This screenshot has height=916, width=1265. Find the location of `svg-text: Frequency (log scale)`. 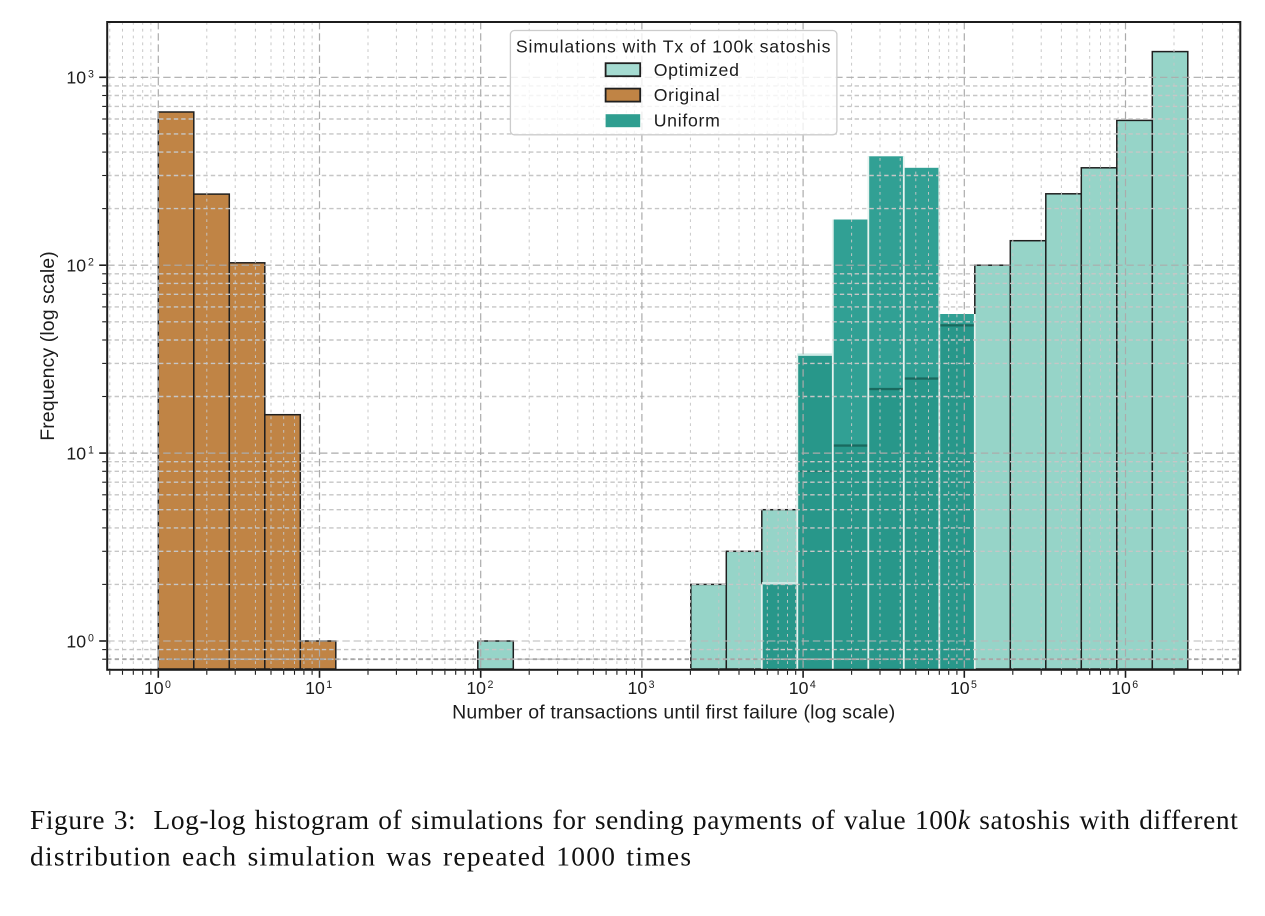

svg-text: Frequency (log scale) is located at coordinates (48, 346).